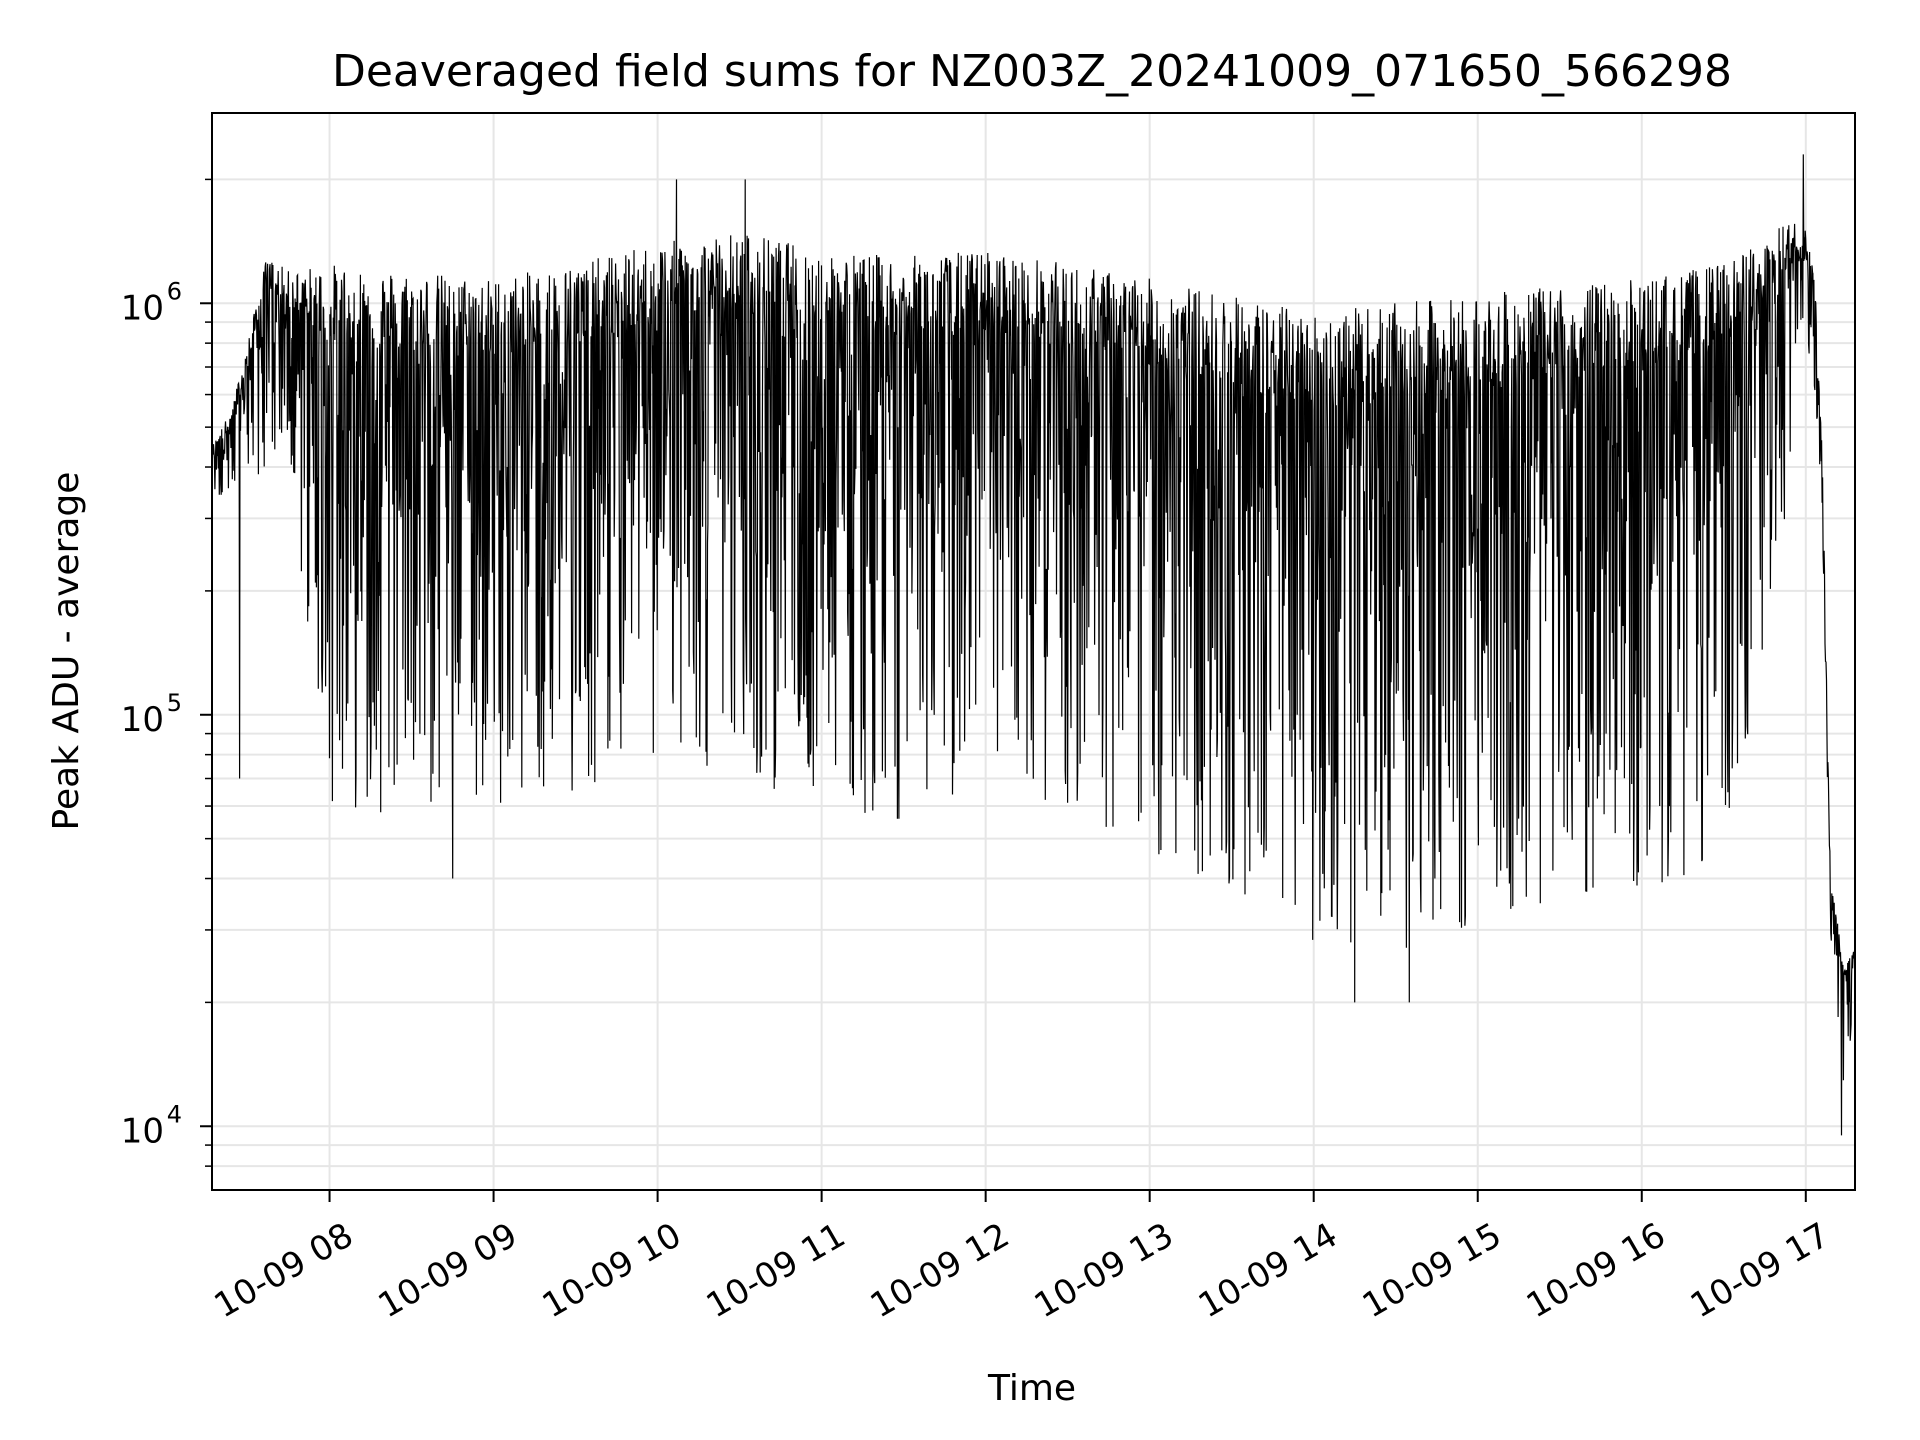  I want to click on x-tick-label: 10-09 17, so click(1760, 1270).